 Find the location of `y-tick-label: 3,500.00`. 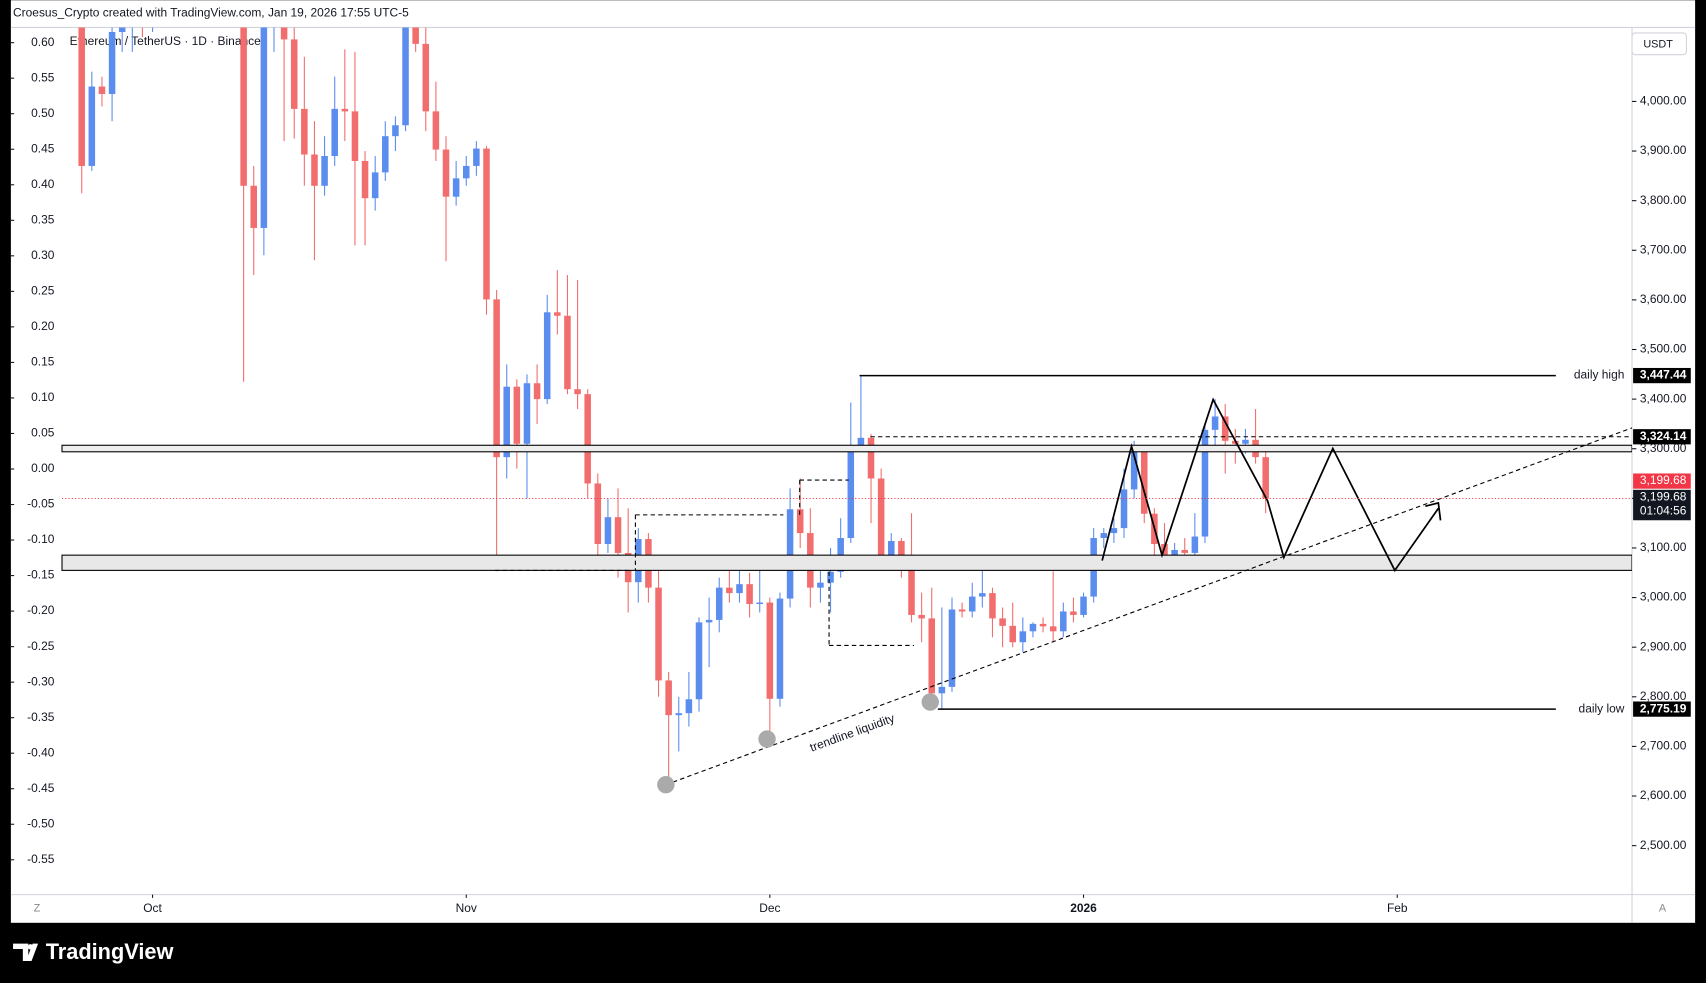

y-tick-label: 3,500.00 is located at coordinates (1663, 349).